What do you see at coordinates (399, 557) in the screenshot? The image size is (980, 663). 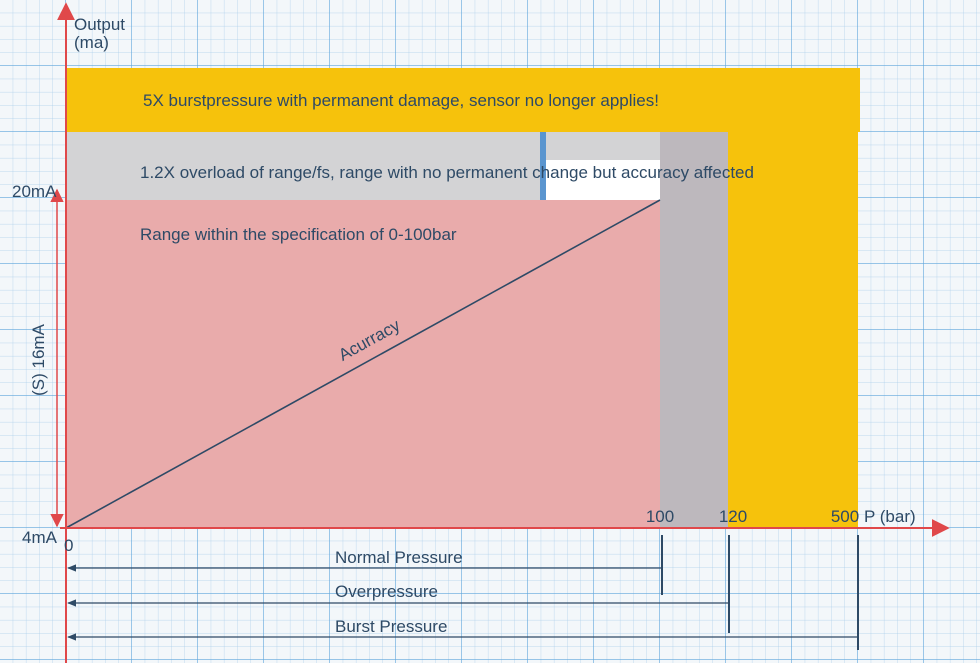 I see `range-label: Normal Pressure` at bounding box center [399, 557].